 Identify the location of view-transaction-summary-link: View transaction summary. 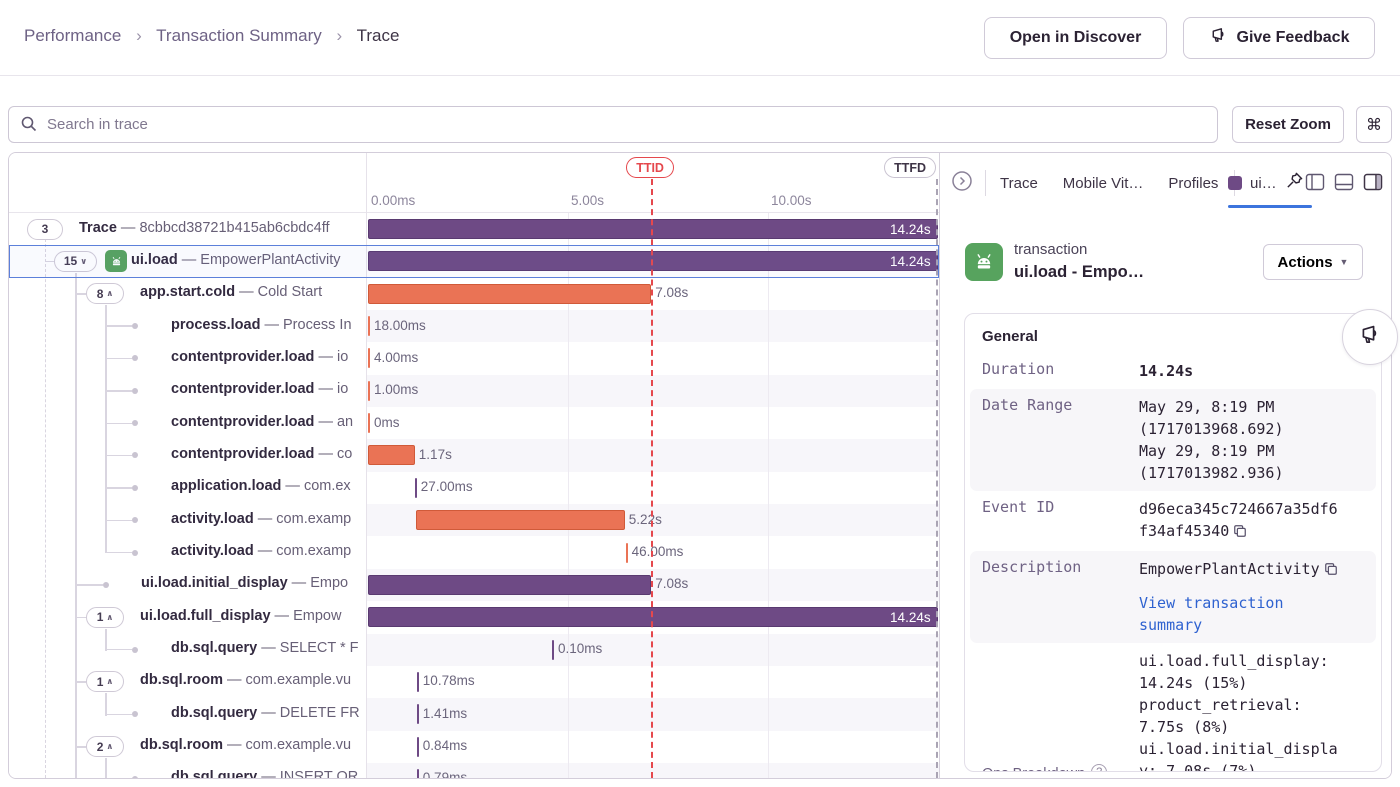
(1211, 614).